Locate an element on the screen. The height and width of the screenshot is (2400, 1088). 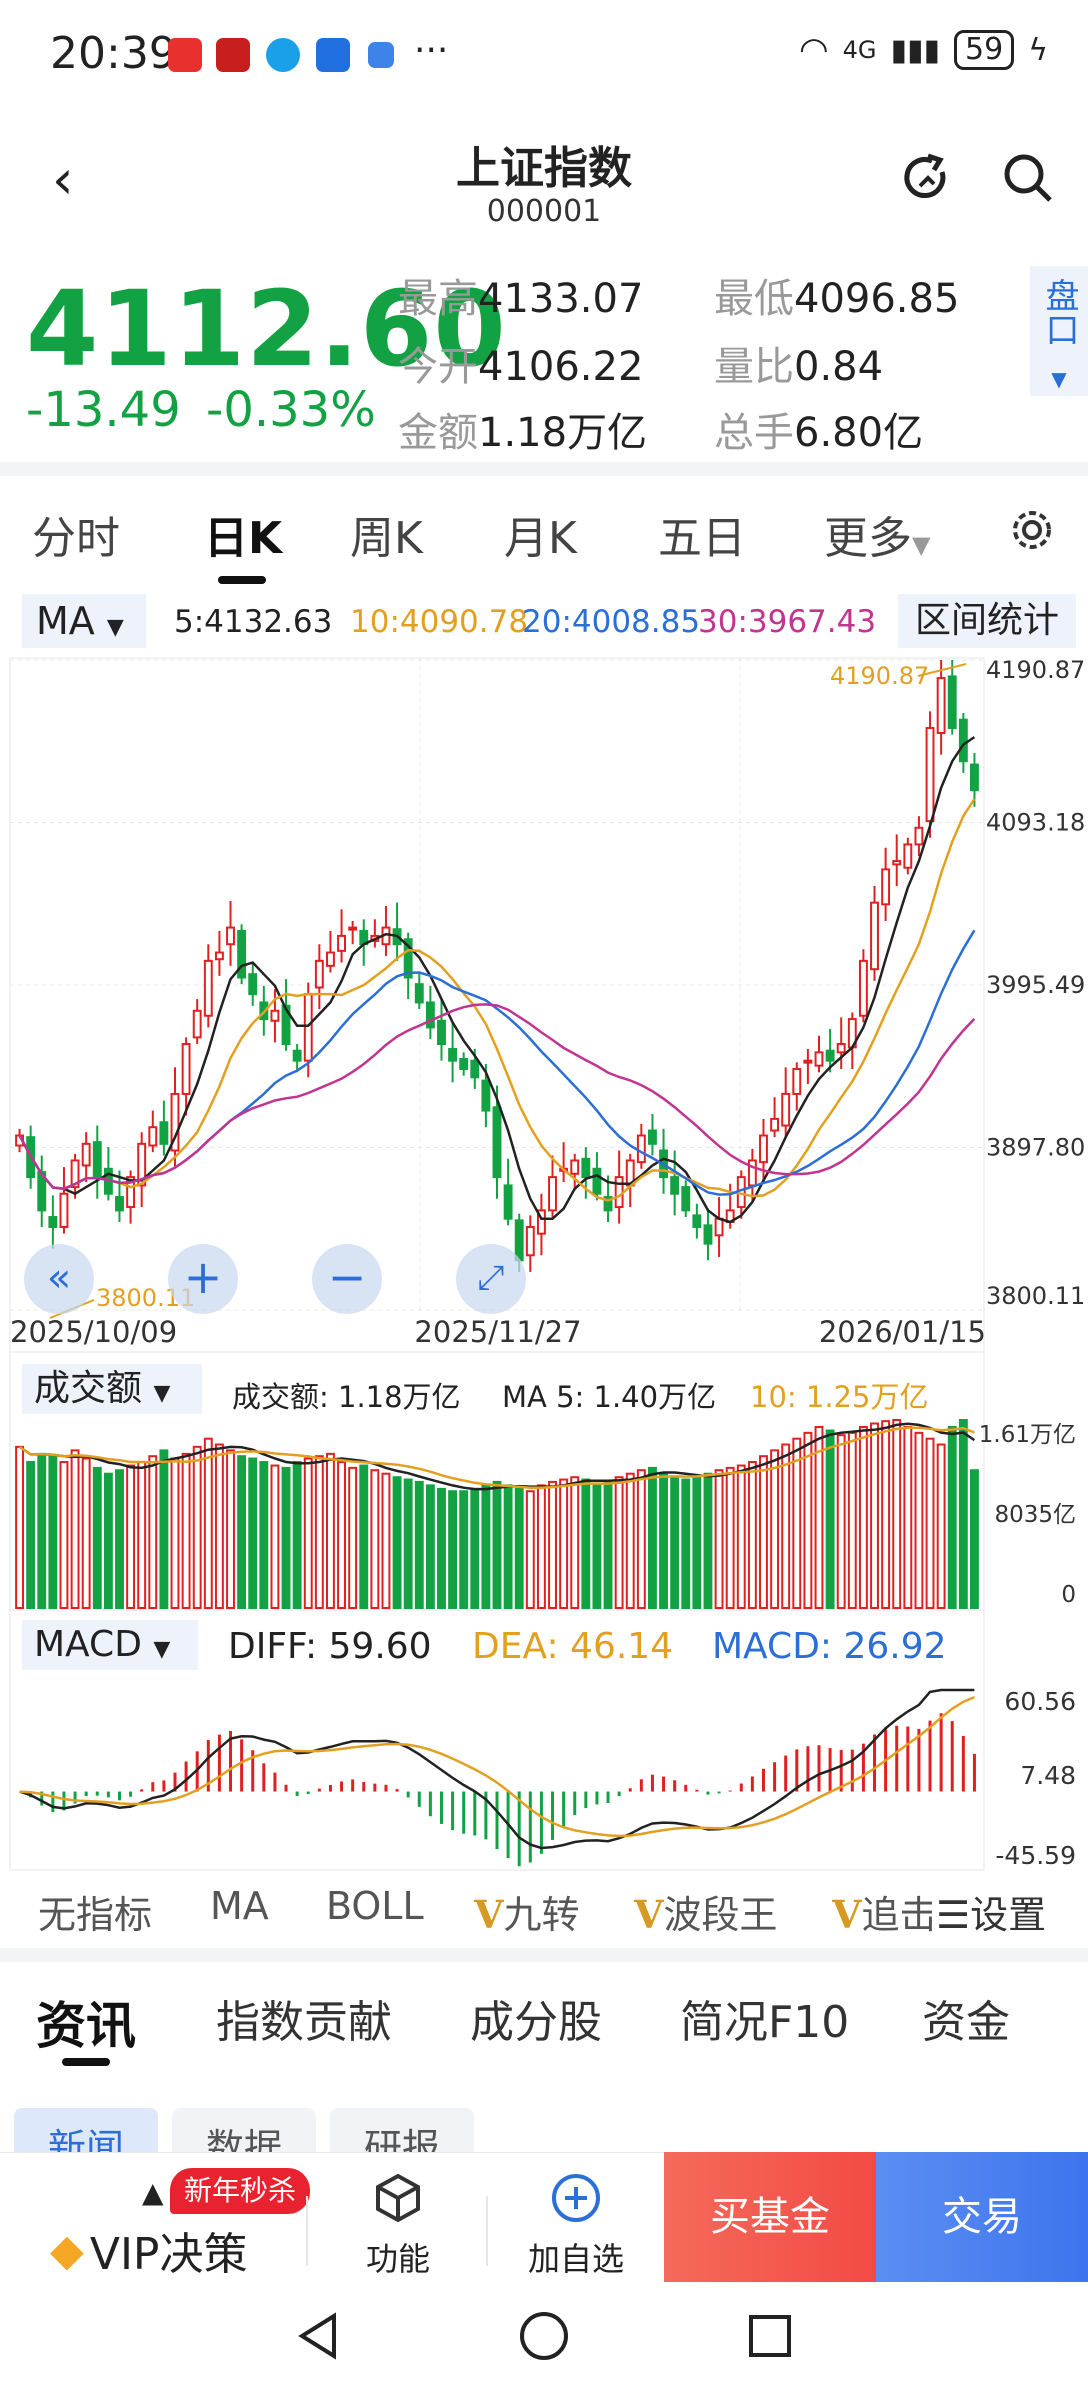
system-nav-bar is located at coordinates (544, 2341).